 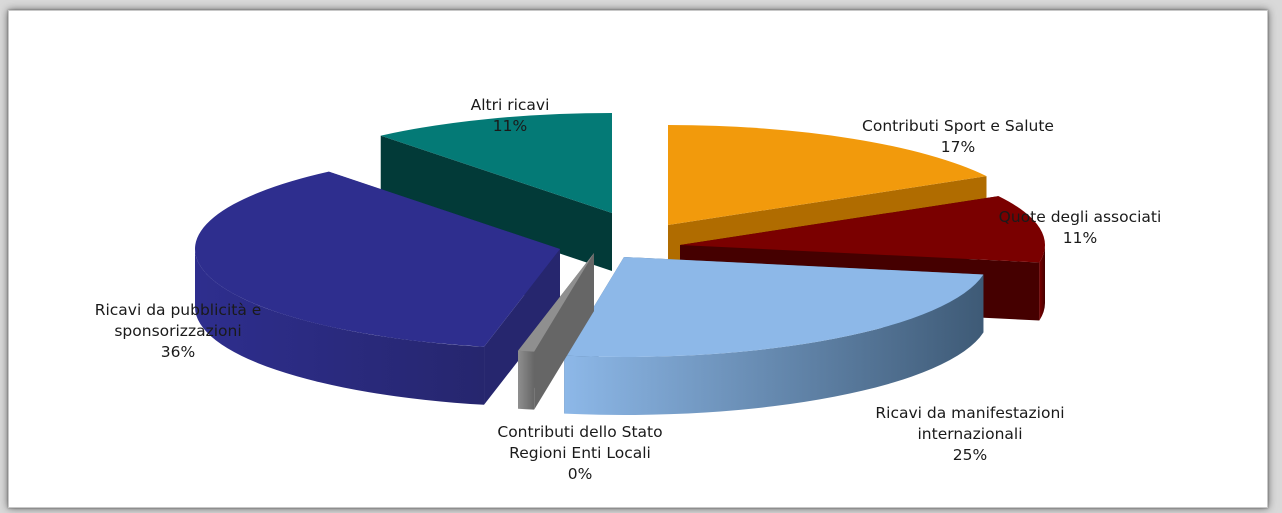 I want to click on slice-side-manifestazioni, so click(x=774, y=344).